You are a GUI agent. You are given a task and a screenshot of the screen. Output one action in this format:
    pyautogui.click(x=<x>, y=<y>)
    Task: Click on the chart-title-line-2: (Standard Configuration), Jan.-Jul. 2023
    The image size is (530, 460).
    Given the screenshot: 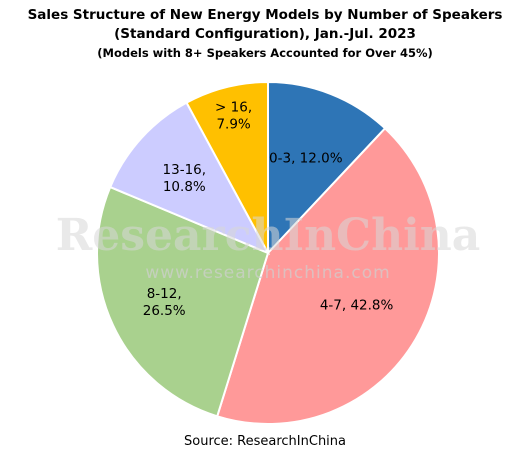 What is the action you would take?
    pyautogui.click(x=265, y=34)
    